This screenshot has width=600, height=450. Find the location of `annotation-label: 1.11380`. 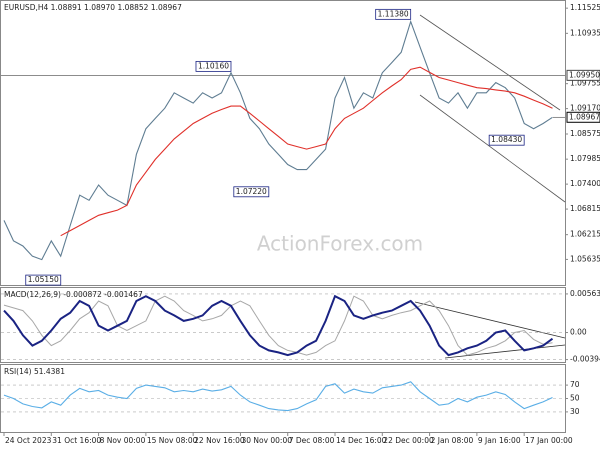

annotation-label: 1.11380 is located at coordinates (393, 13).